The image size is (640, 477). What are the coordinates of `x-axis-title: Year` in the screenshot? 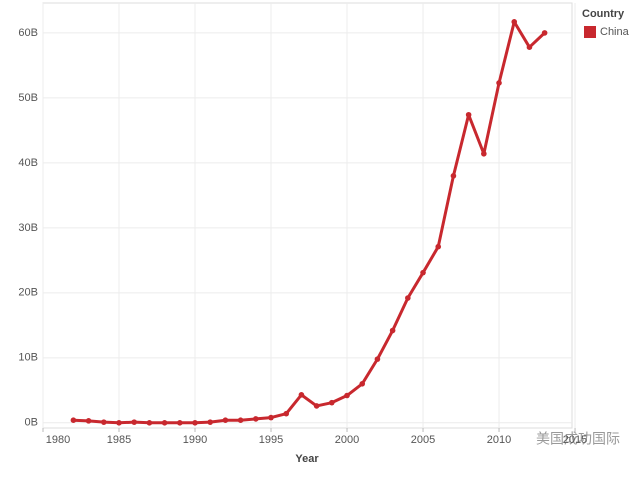 It's located at (307, 459).